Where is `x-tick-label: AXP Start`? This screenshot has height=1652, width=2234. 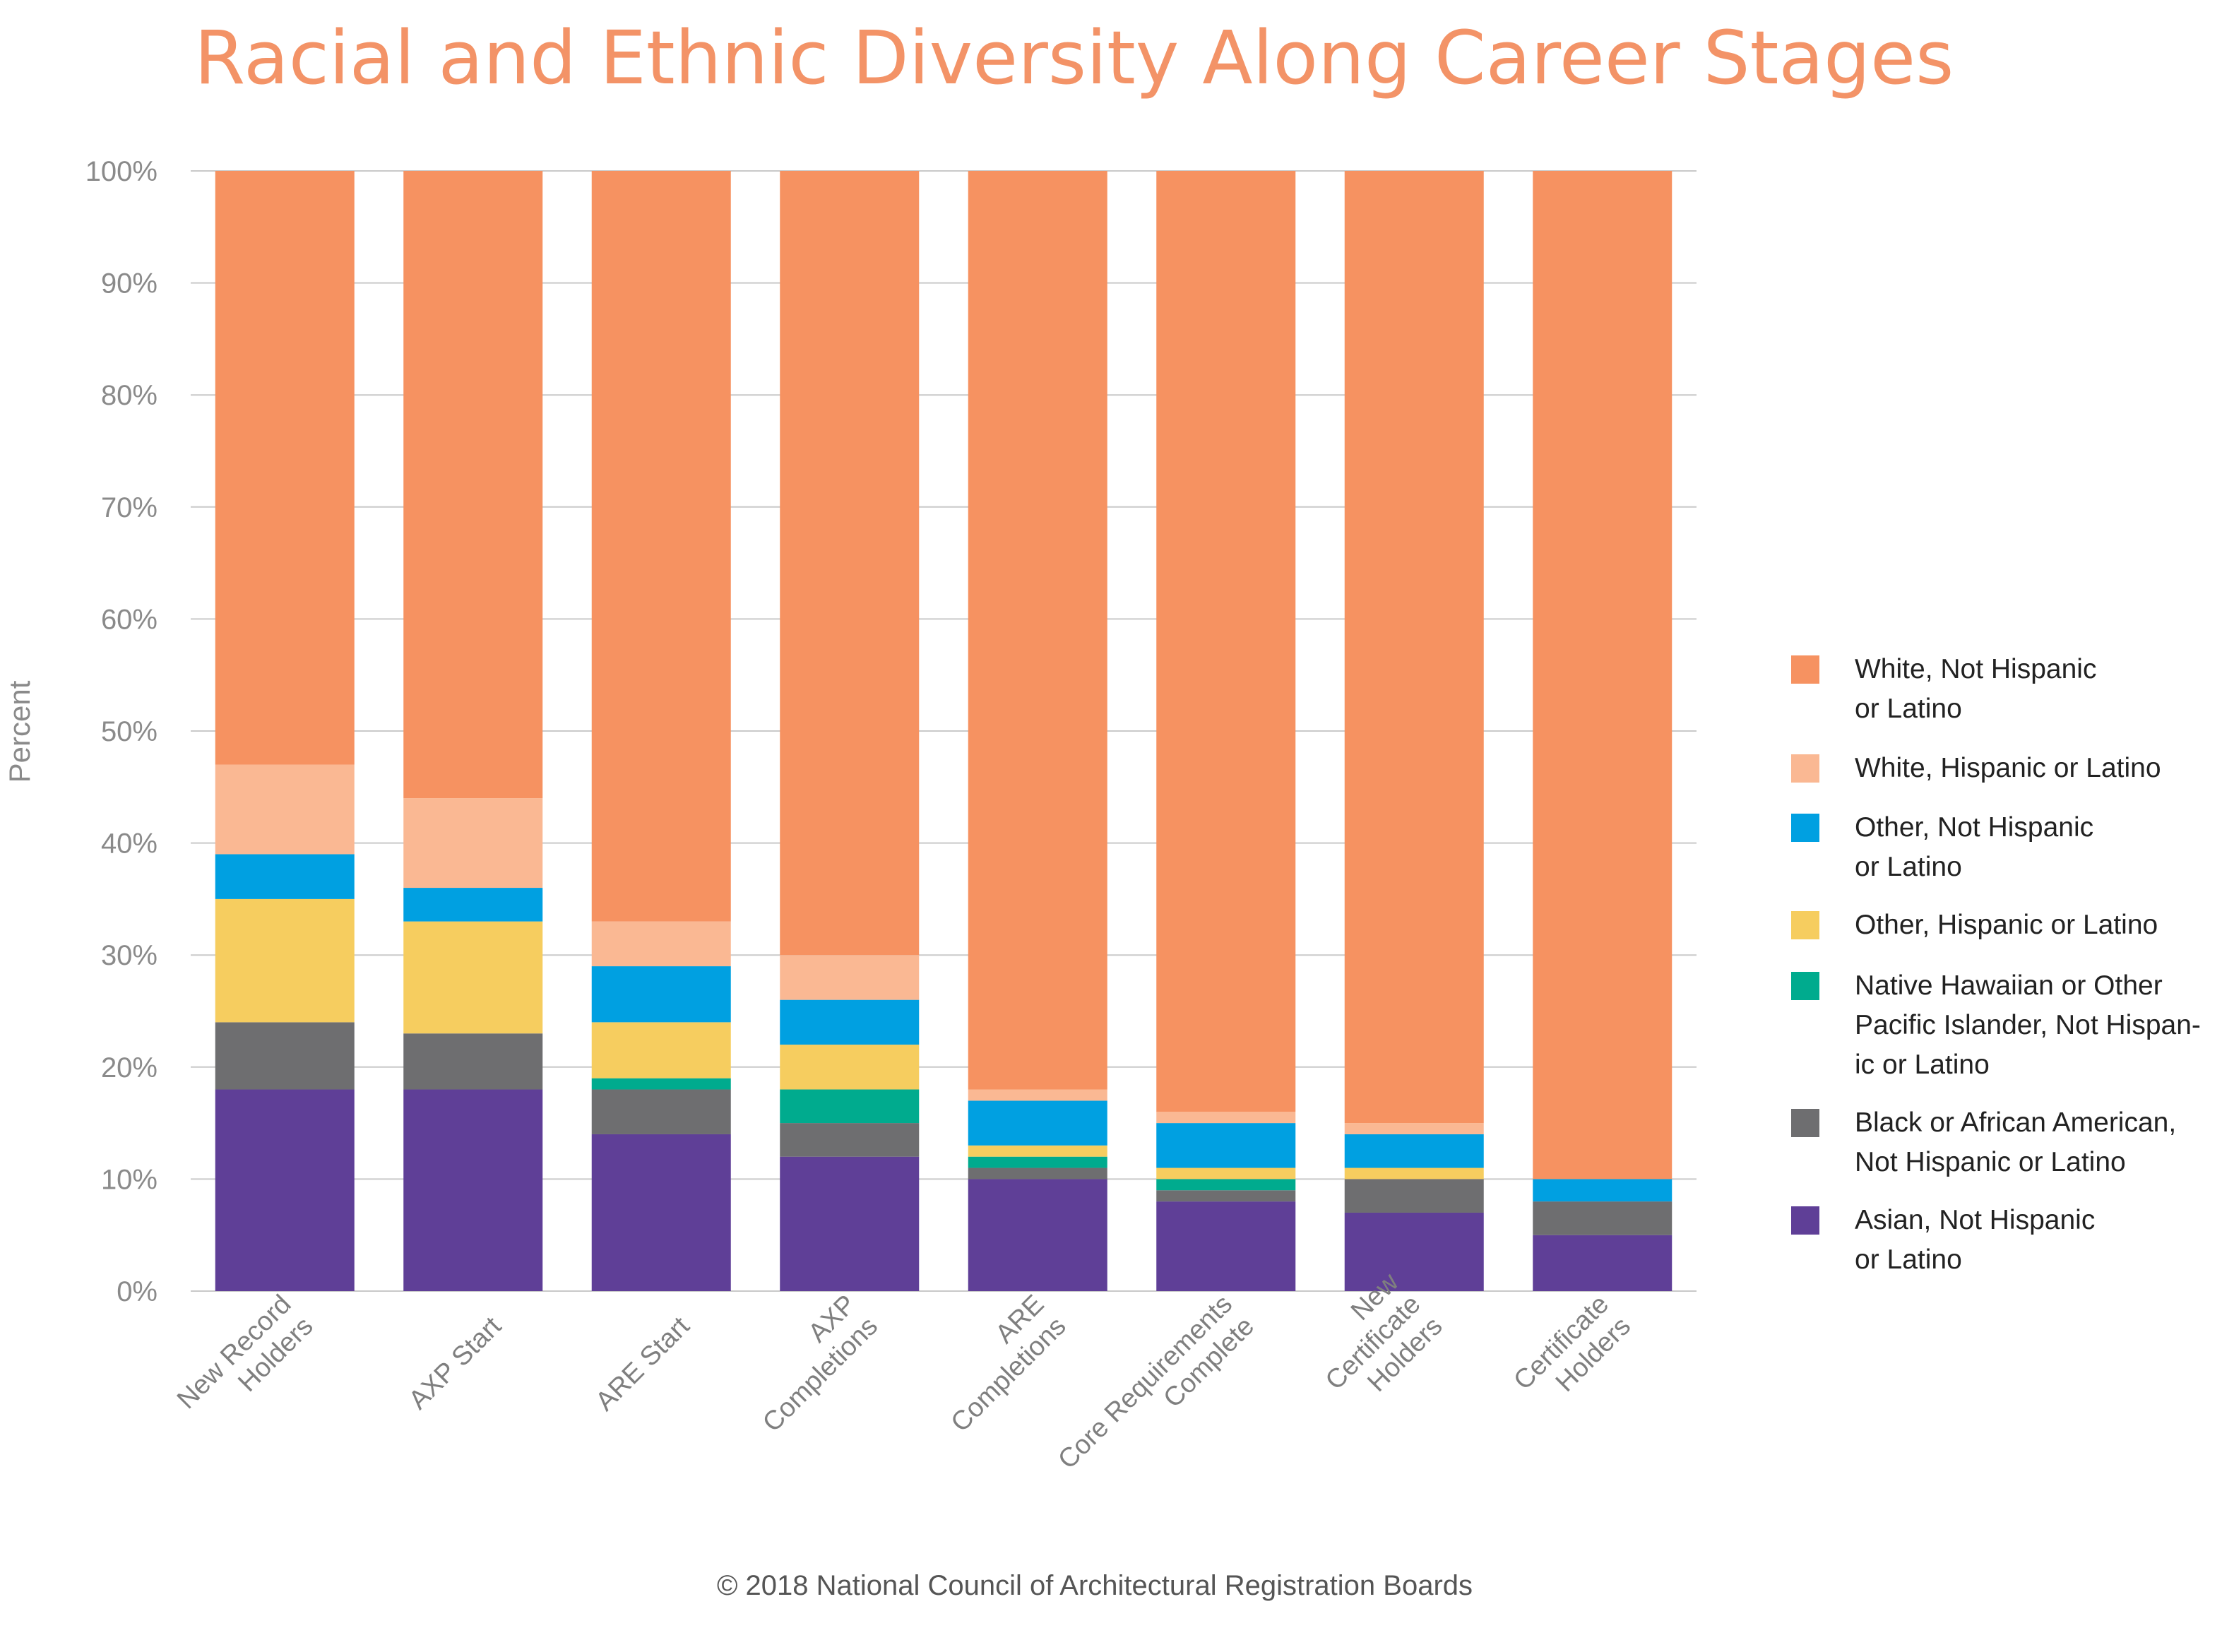 x-tick-label: AXP Start is located at coordinates (455, 1363).